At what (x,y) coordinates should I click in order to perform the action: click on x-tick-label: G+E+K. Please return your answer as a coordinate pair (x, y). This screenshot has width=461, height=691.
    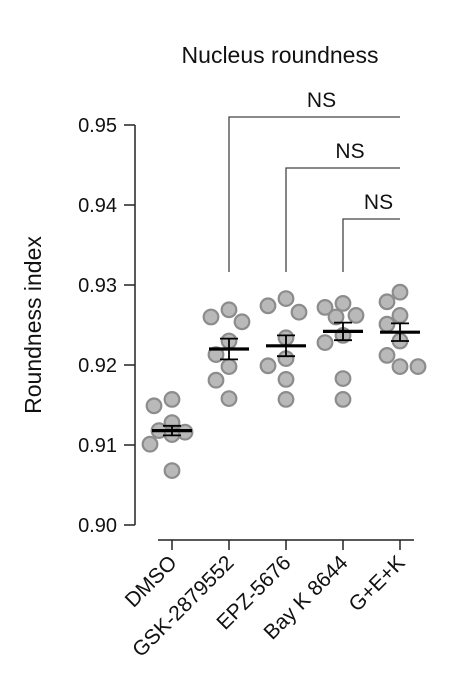
    Looking at the image, I should click on (377, 583).